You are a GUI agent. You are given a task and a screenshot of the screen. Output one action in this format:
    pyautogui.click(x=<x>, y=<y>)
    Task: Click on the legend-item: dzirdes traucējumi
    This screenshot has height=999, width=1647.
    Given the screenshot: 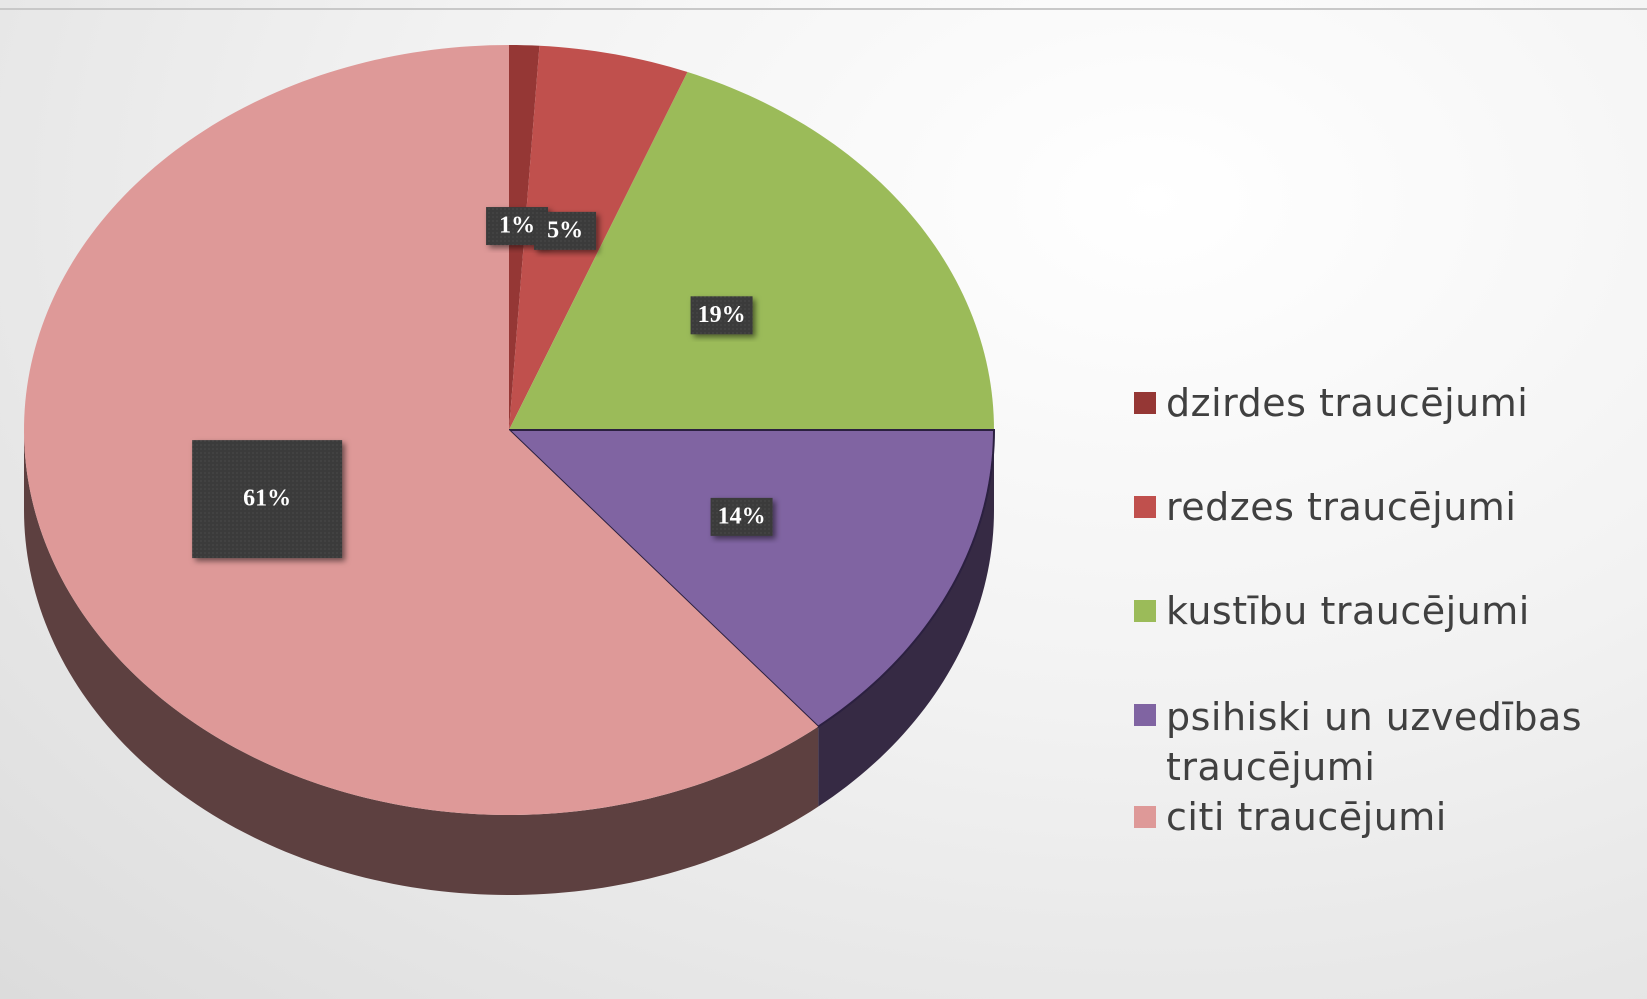 What is the action you would take?
    pyautogui.click(x=1390, y=403)
    